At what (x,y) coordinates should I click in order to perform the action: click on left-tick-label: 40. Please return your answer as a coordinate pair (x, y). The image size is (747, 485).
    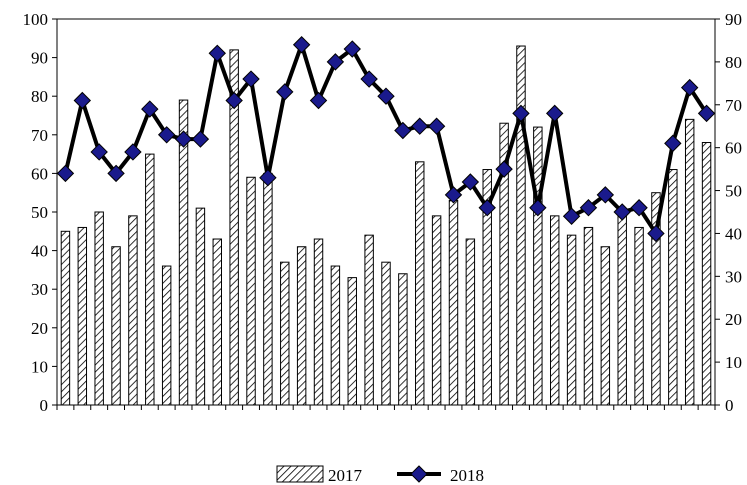
    Looking at the image, I should click on (39, 251).